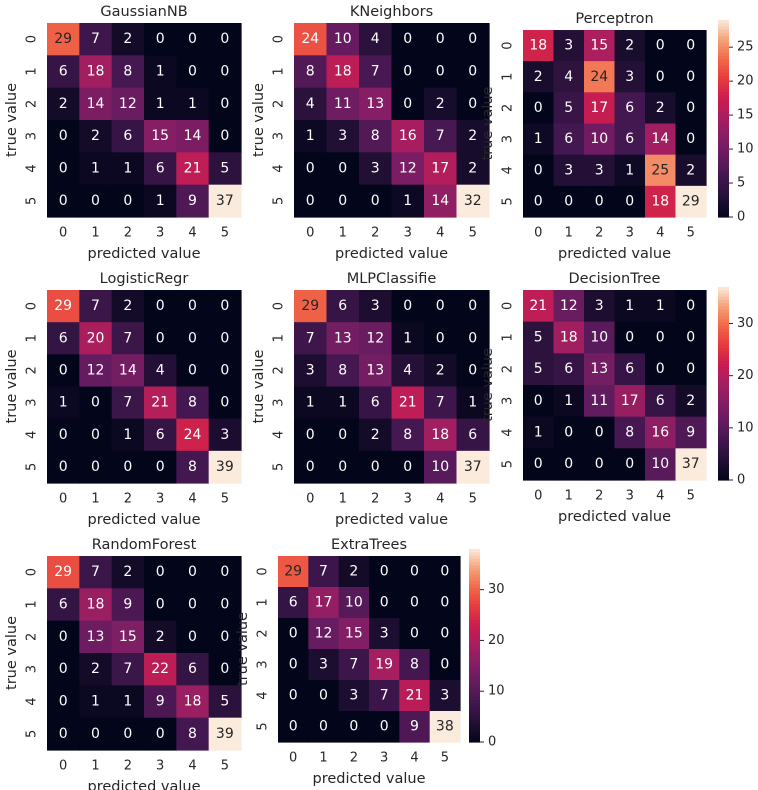 Image resolution: width=758 pixels, height=790 pixels. What do you see at coordinates (440, 435) in the screenshot?
I see `cell-value: 18` at bounding box center [440, 435].